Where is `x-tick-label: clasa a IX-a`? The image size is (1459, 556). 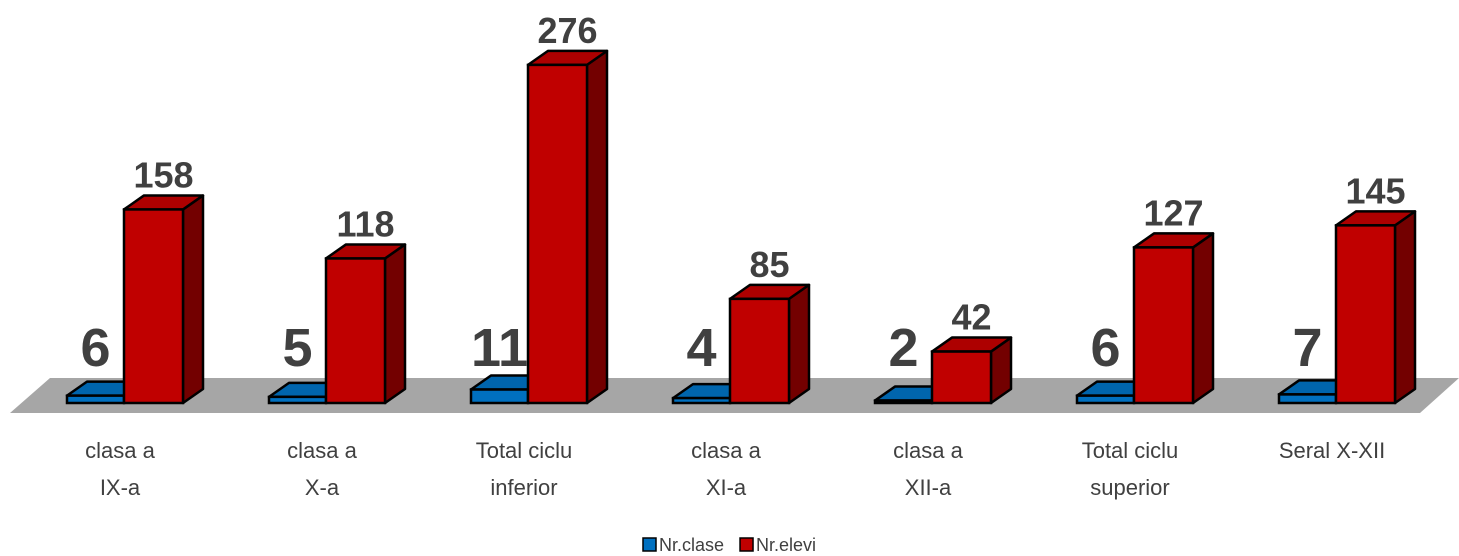
x-tick-label: clasa a IX-a is located at coordinates (120, 469).